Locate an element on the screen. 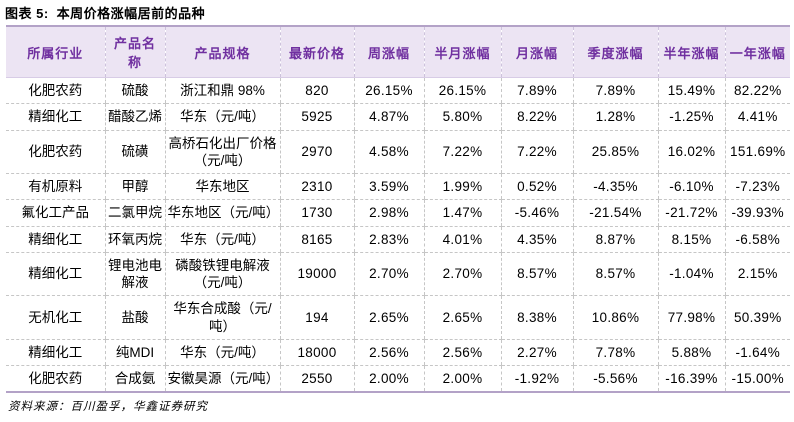 The height and width of the screenshot is (422, 794). cell-month-change: -5.46% is located at coordinates (536, 213).